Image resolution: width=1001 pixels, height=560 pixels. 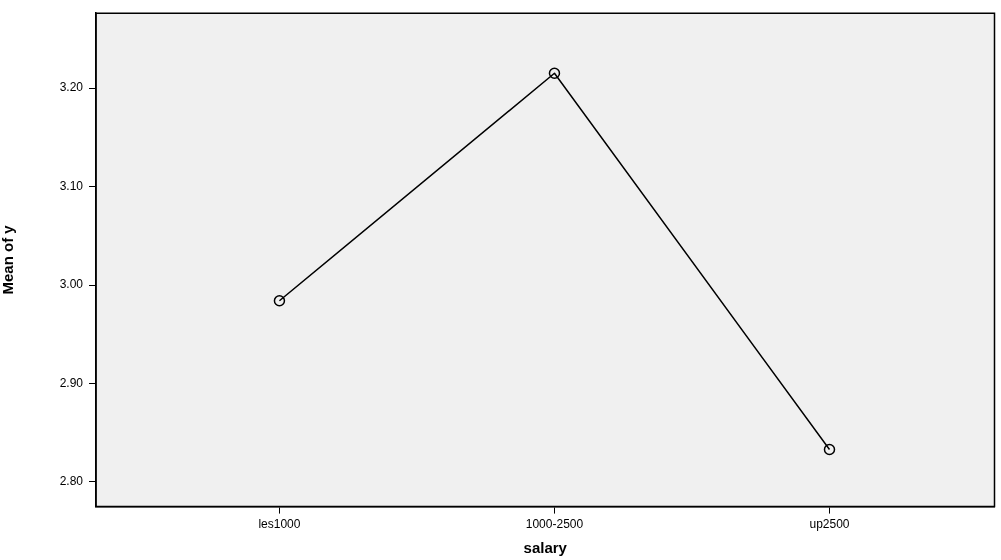 I want to click on x-tick-label: les1000, so click(x=279, y=524).